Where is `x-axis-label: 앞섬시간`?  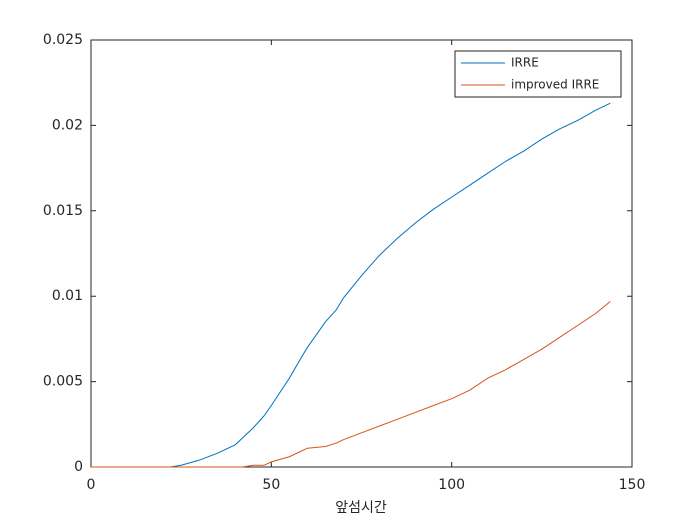 x-axis-label: 앞섬시간 is located at coordinates (361, 508).